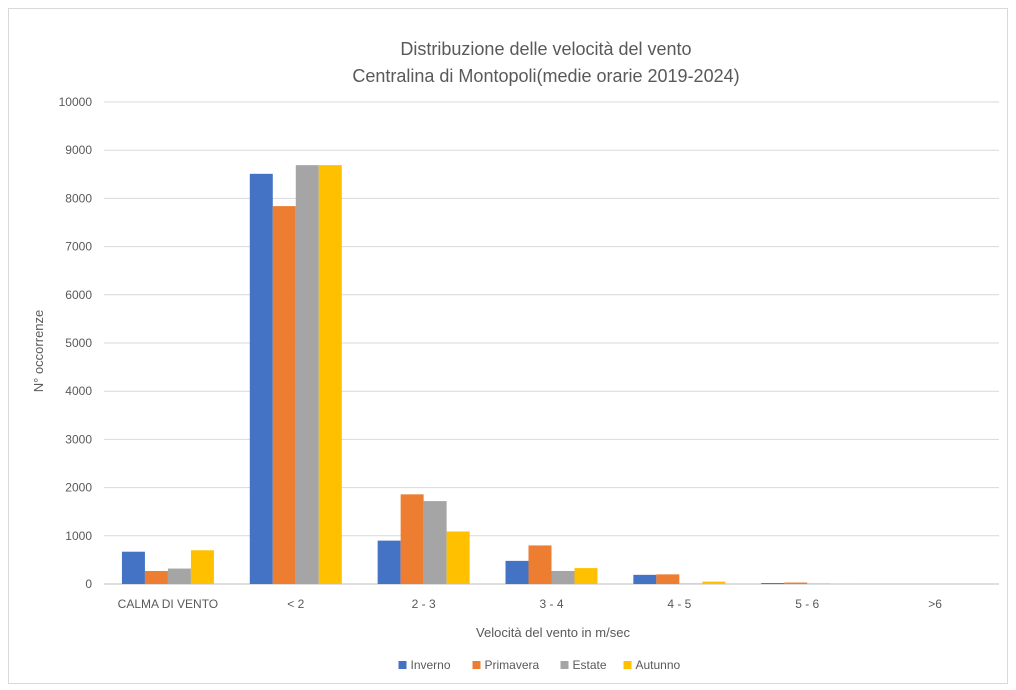  Describe the element at coordinates (78, 391) in the screenshot. I see `y-tick-label: 4000` at that location.